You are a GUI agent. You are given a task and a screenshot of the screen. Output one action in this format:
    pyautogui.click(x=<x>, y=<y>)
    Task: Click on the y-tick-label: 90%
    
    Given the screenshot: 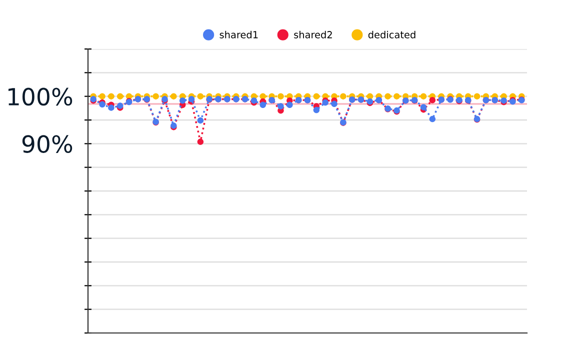 What is the action you would take?
    pyautogui.click(x=47, y=144)
    